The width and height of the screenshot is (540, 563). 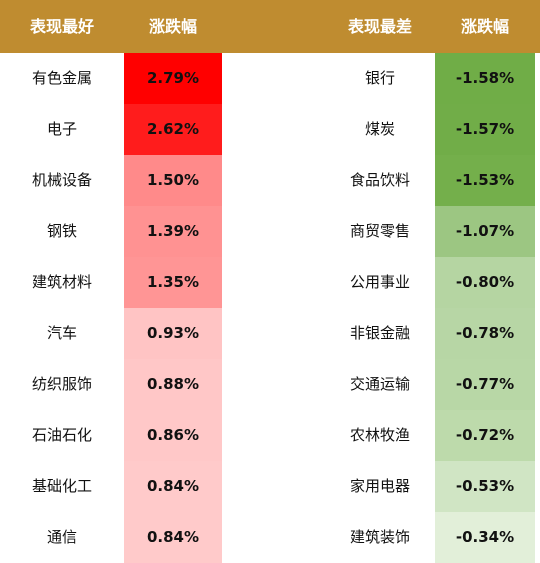 I want to click on table-header: 表现最好 涨跌幅 表现最差 涨跌幅, so click(x=270, y=26).